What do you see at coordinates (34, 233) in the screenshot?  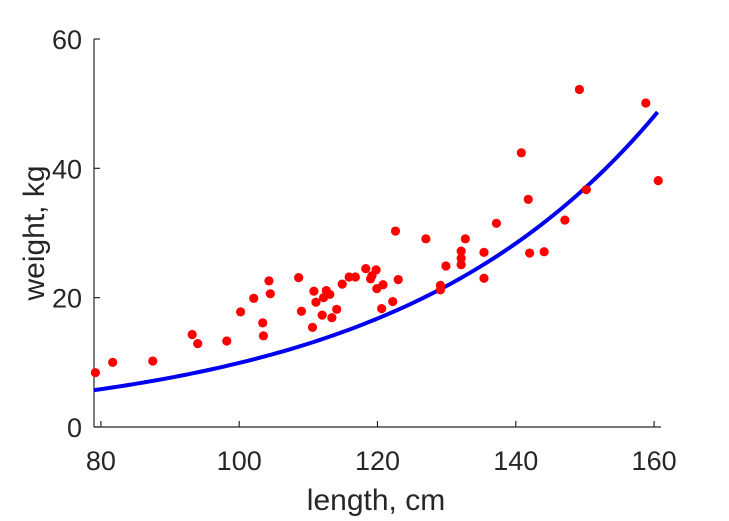 I see `y-axis-label: weight, kg` at bounding box center [34, 233].